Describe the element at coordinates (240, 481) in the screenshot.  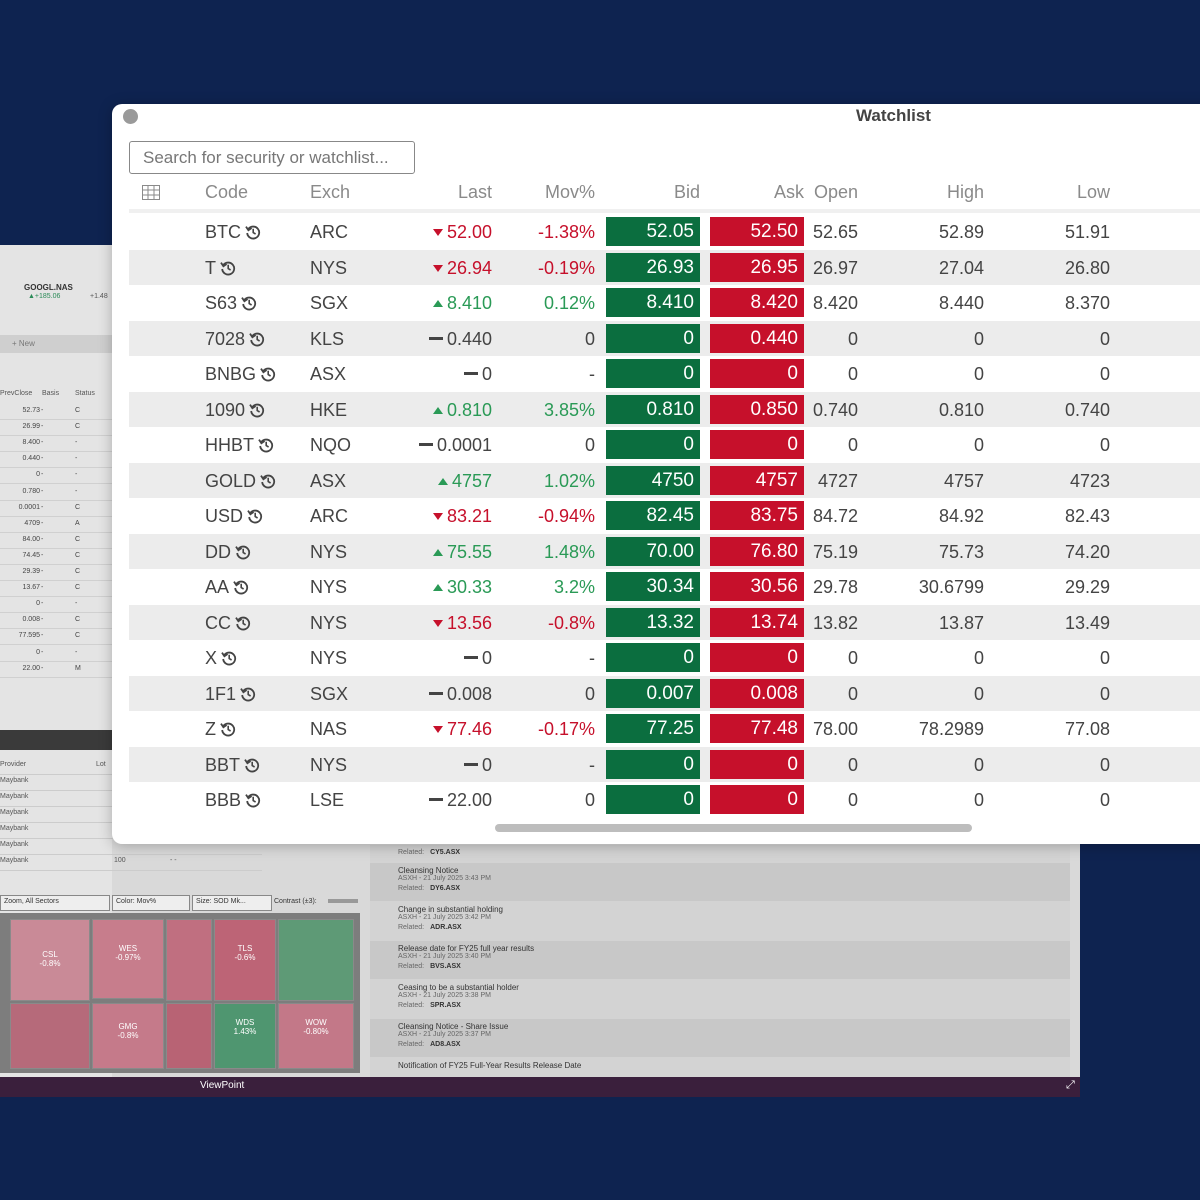
I see `row-code: GOLD` at that location.